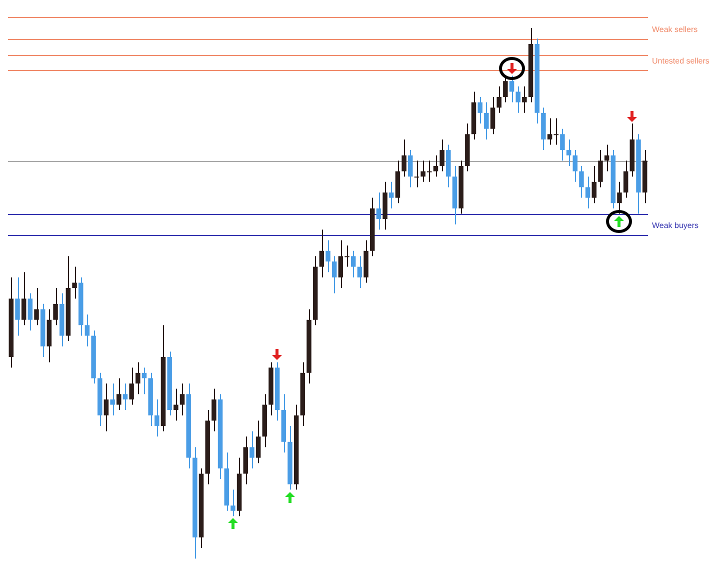  I want to click on ref-line-label: Weak buyers, so click(675, 225).